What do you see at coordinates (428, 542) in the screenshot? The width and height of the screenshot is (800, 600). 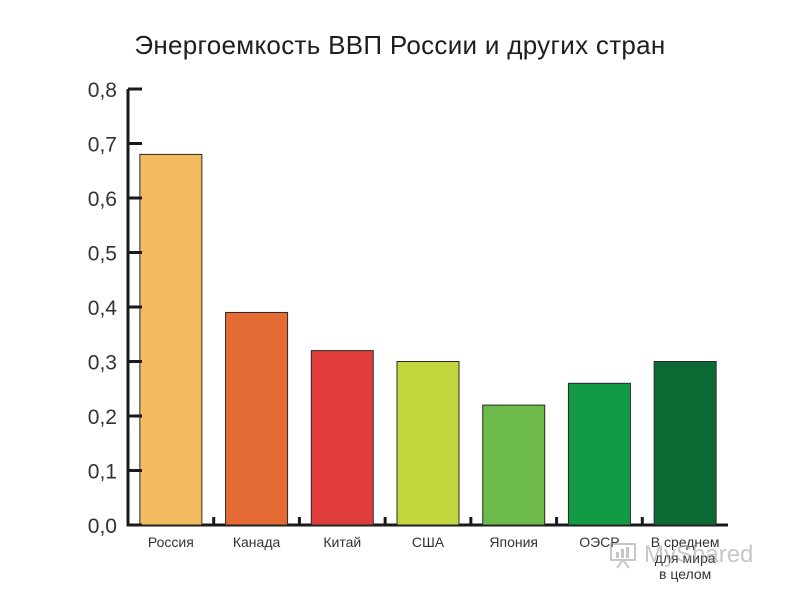 I see `x-category-label: США` at bounding box center [428, 542].